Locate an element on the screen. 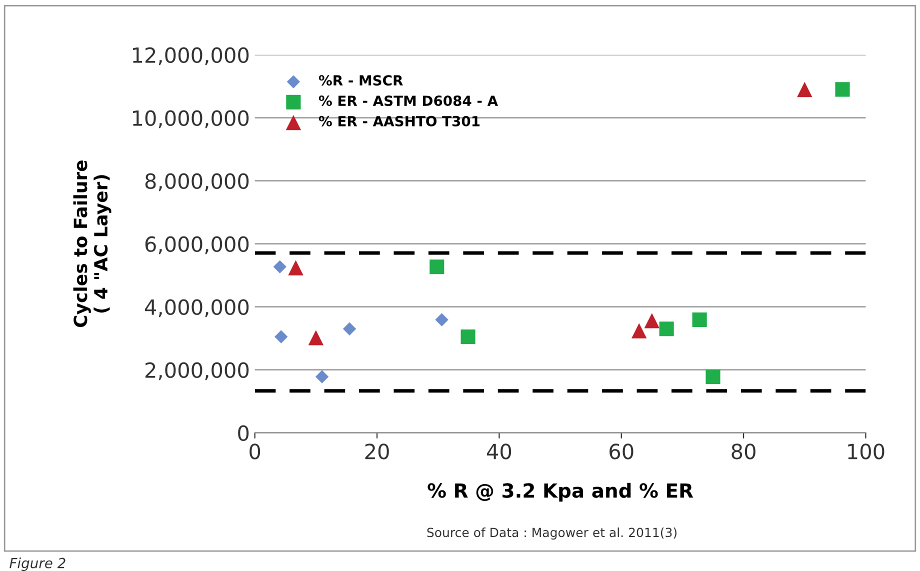  x-axis-title: % R @ 3.2 Kpa and % ER is located at coordinates (561, 492).